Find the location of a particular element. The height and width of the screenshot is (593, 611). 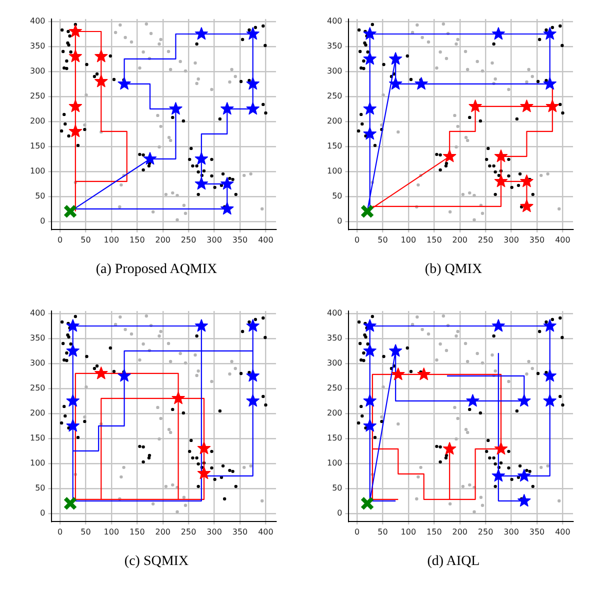

text: (c) SQMIX is located at coordinates (156, 562).